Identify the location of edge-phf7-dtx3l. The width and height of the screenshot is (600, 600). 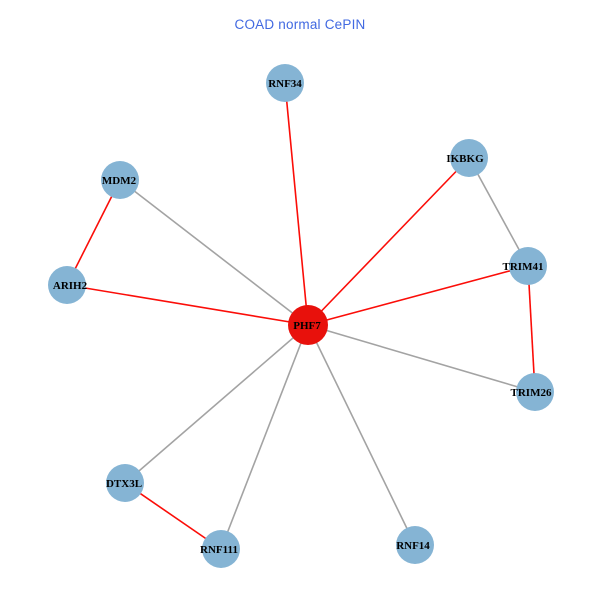
(216, 404).